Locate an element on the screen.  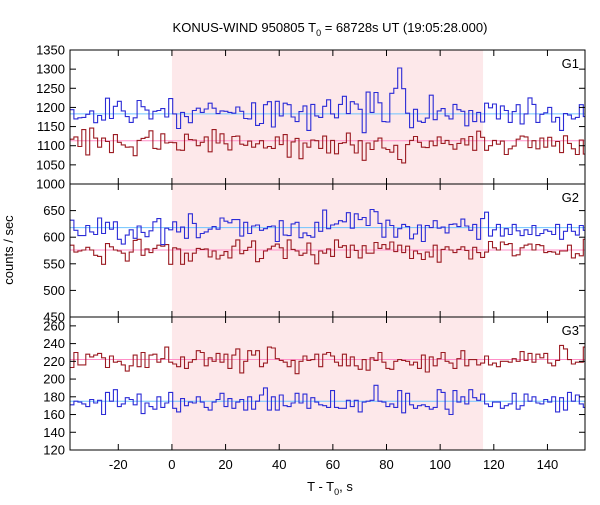
x-tick-label: 60 is located at coordinates (333, 464).